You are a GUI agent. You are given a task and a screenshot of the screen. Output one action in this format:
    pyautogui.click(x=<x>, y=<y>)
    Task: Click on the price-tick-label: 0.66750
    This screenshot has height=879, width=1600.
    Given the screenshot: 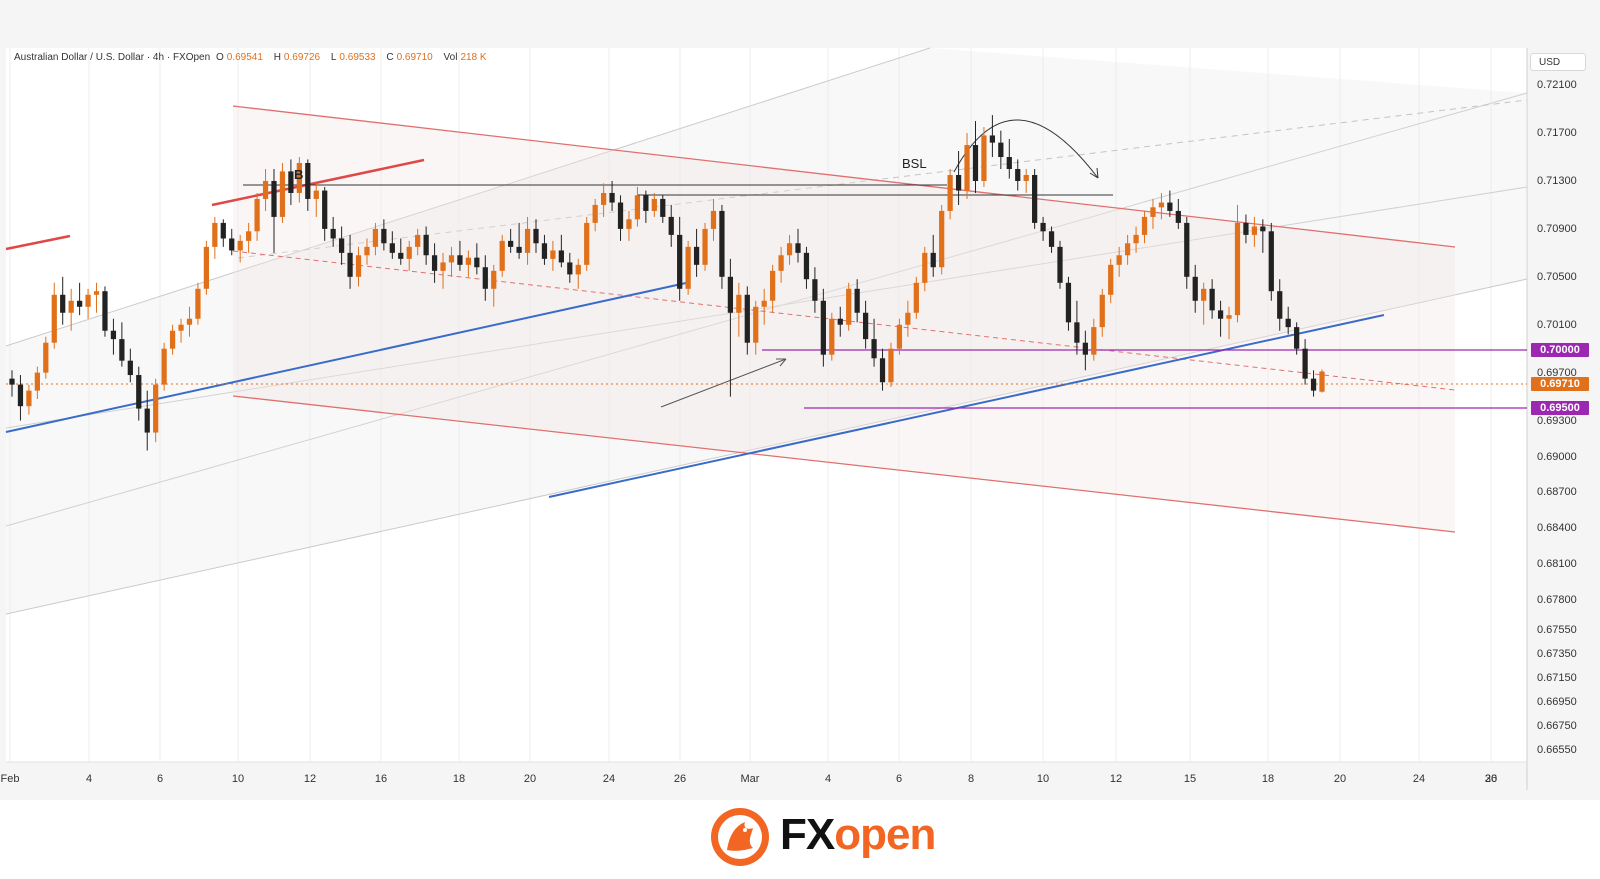 What is the action you would take?
    pyautogui.click(x=1557, y=726)
    